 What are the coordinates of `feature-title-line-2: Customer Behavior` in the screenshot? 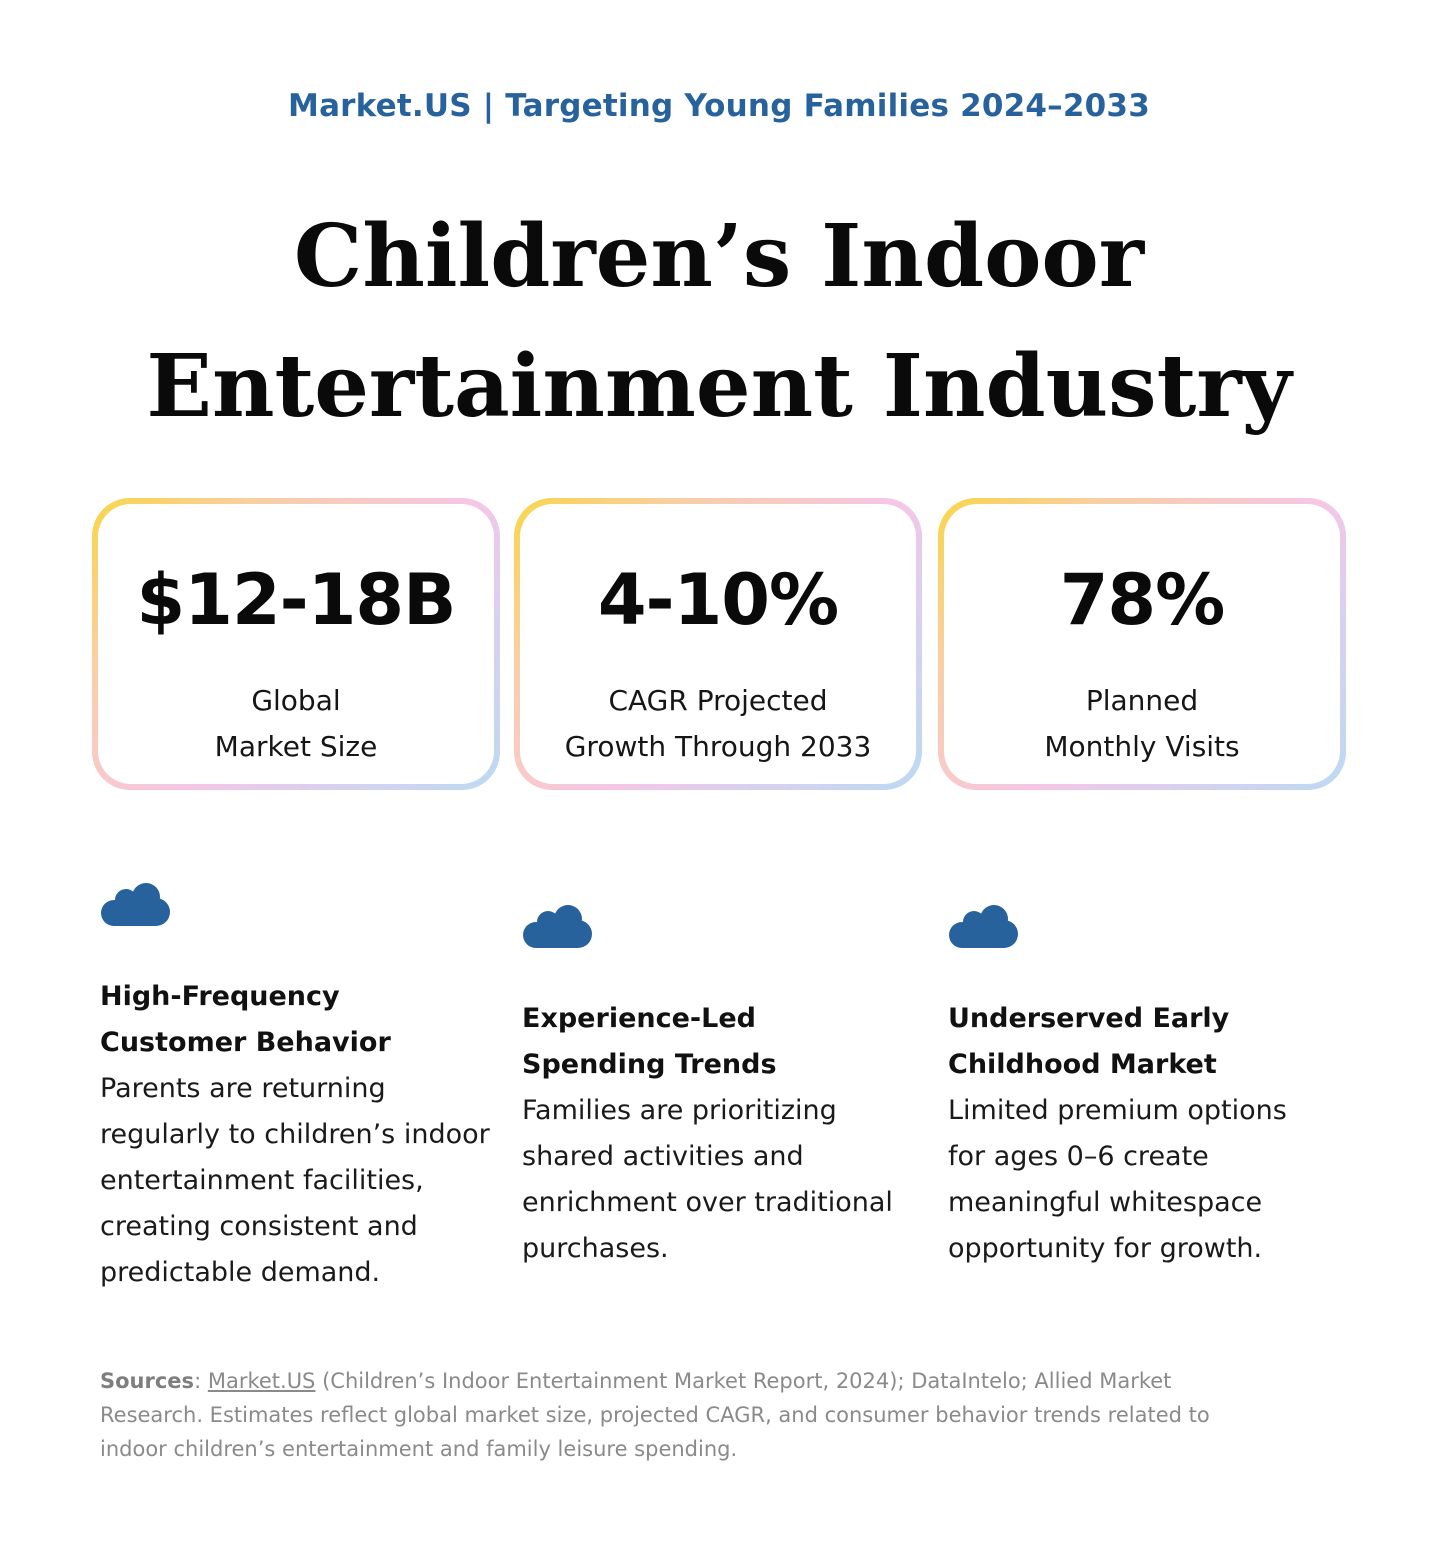 It's located at (245, 1042).